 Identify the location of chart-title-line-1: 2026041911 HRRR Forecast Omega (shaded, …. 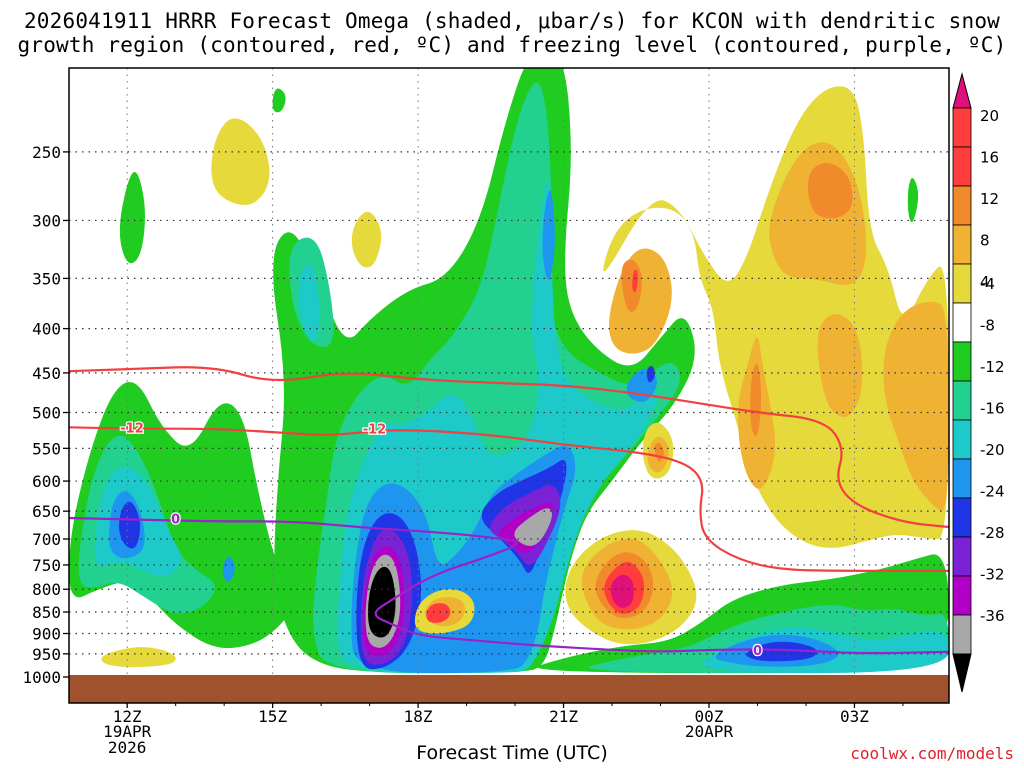
(512, 21).